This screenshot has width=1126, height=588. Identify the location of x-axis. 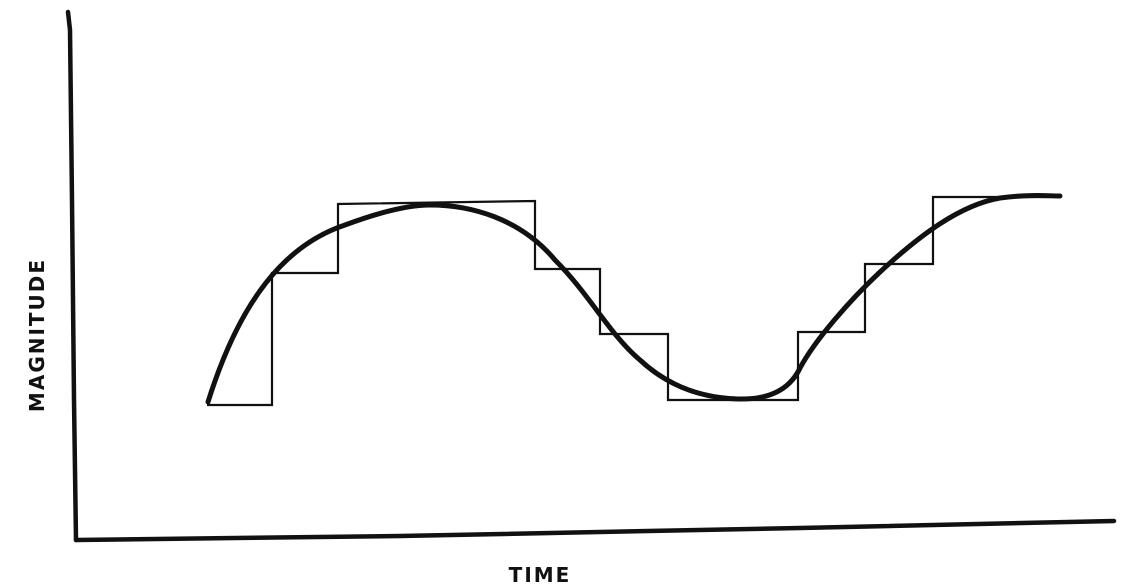
(595, 530).